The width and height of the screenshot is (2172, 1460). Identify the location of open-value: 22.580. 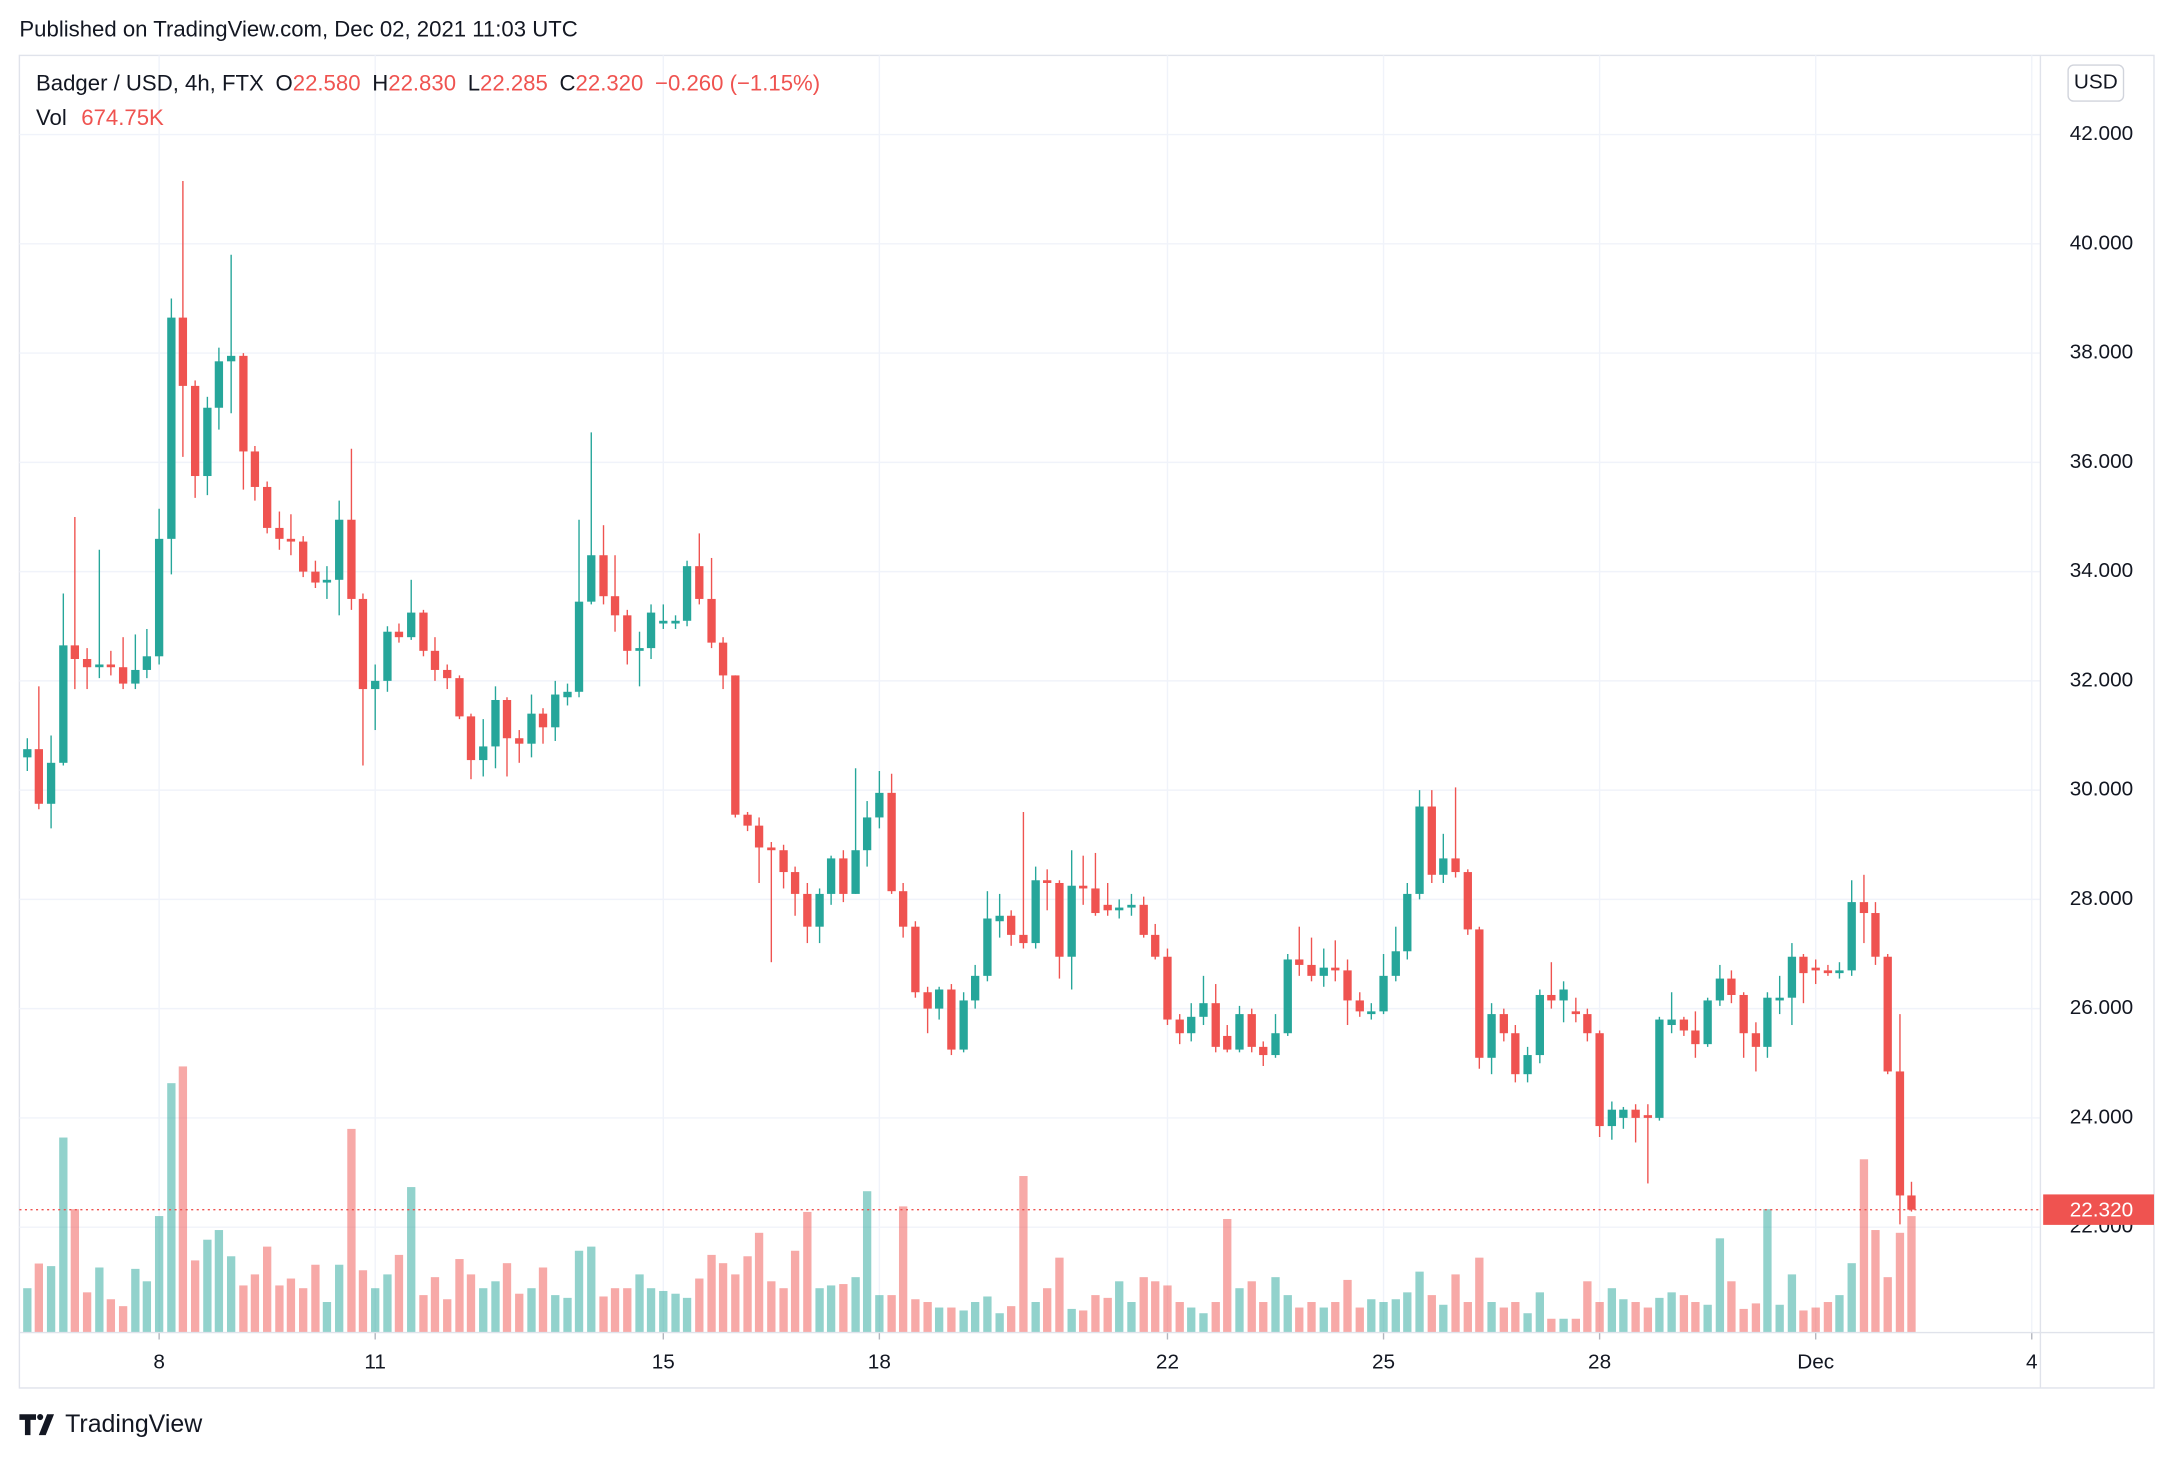
(327, 82).